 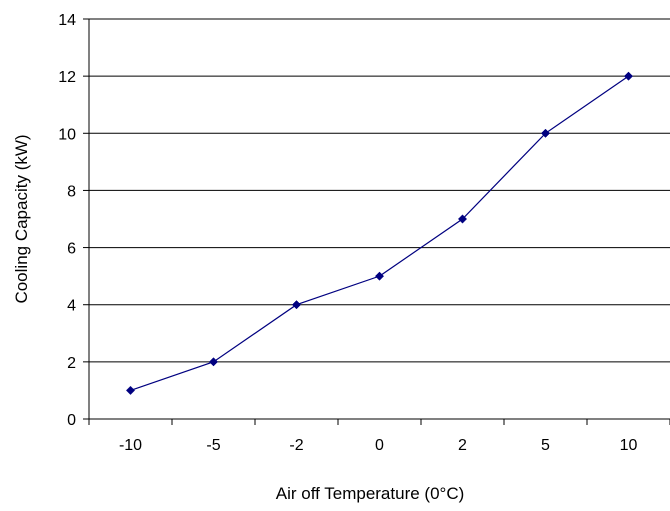 I want to click on x-tick-label: -5, so click(x=213, y=445).